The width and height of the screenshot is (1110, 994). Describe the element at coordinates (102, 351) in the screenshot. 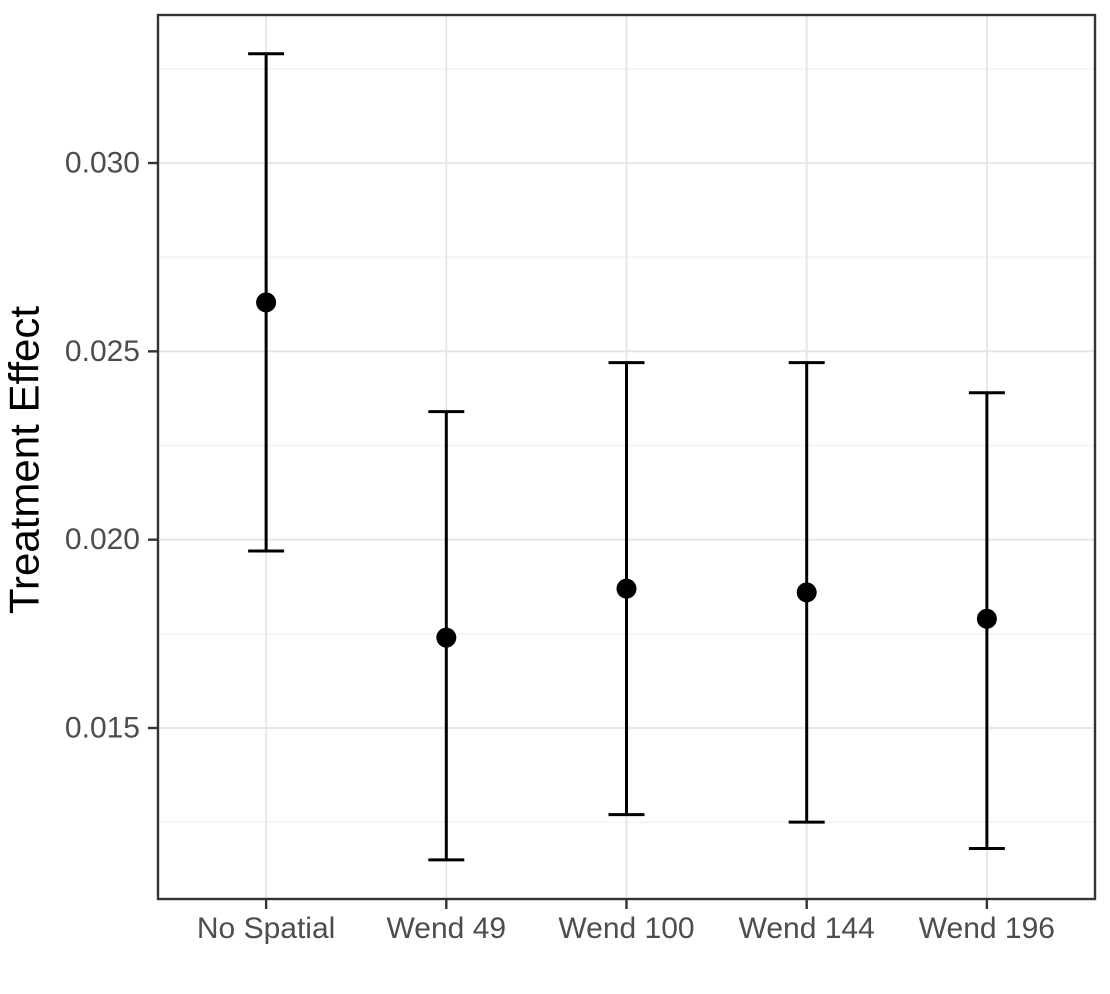

I see `y-tick-label: 0.025` at that location.